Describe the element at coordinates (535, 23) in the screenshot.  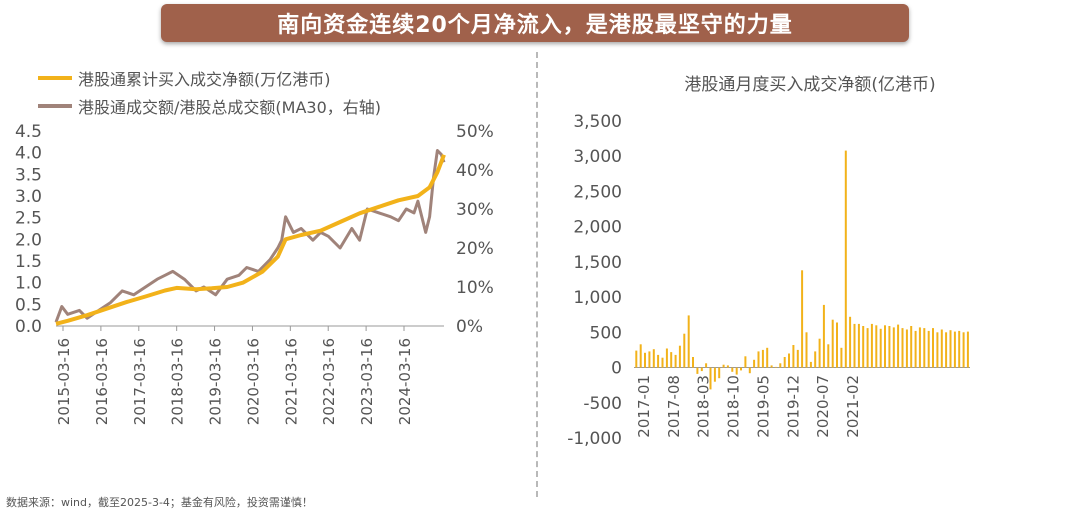
I see `banner-title: 南向资金连续20个月净流入，是港股最坚守的力量` at that location.